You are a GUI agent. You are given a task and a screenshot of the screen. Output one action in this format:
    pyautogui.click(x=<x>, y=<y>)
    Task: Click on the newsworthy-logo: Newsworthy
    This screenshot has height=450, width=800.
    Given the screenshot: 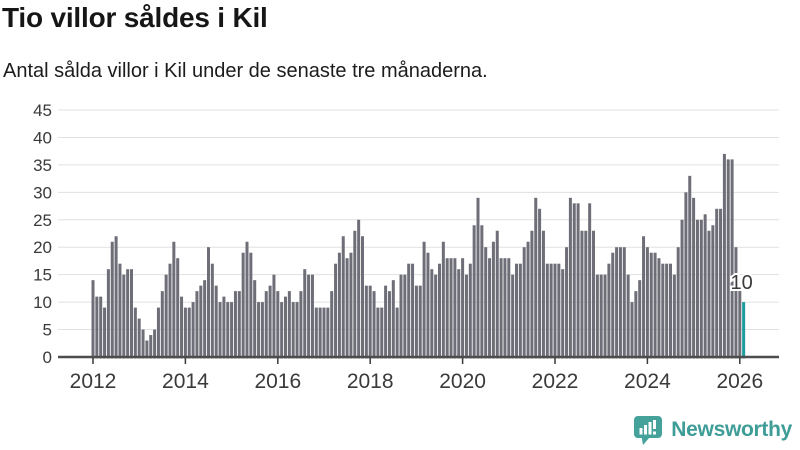 What is the action you would take?
    pyautogui.click(x=712, y=430)
    